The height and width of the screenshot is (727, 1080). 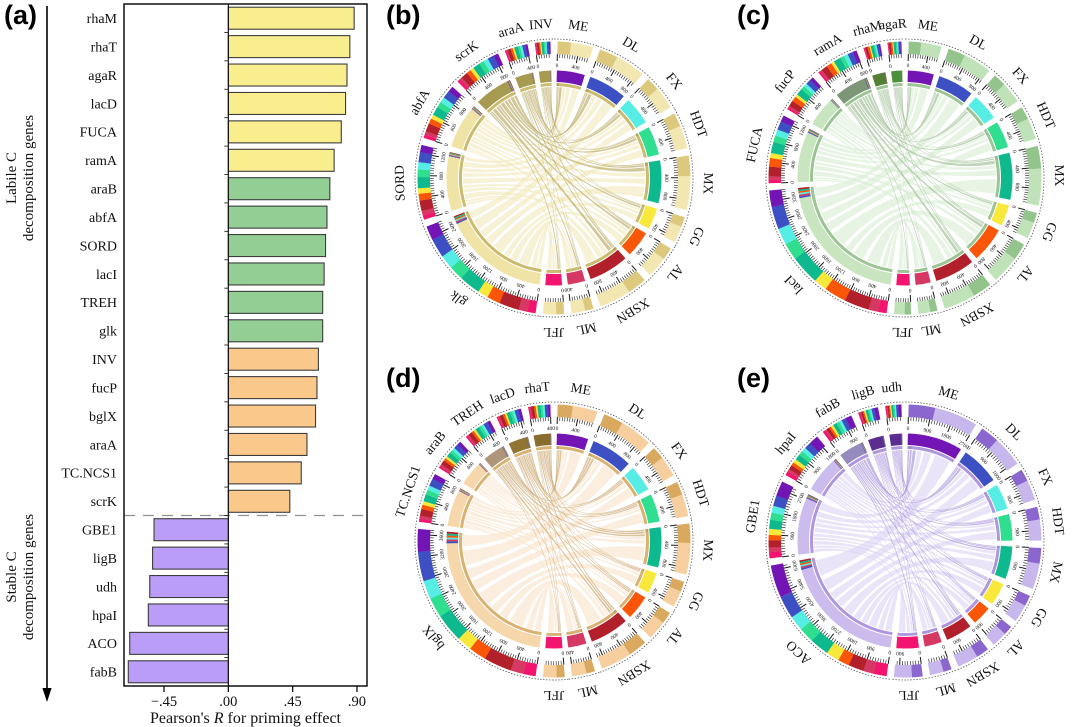 What do you see at coordinates (679, 450) in the screenshot?
I see `site-name-label: FX` at bounding box center [679, 450].